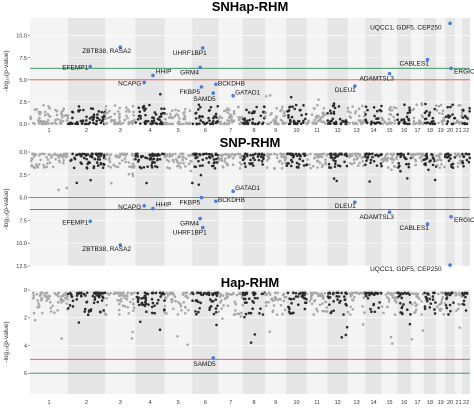 This screenshot has height=413, width=474. What do you see at coordinates (205, 403) in the screenshot?
I see `chromosome-label: 6` at bounding box center [205, 403].